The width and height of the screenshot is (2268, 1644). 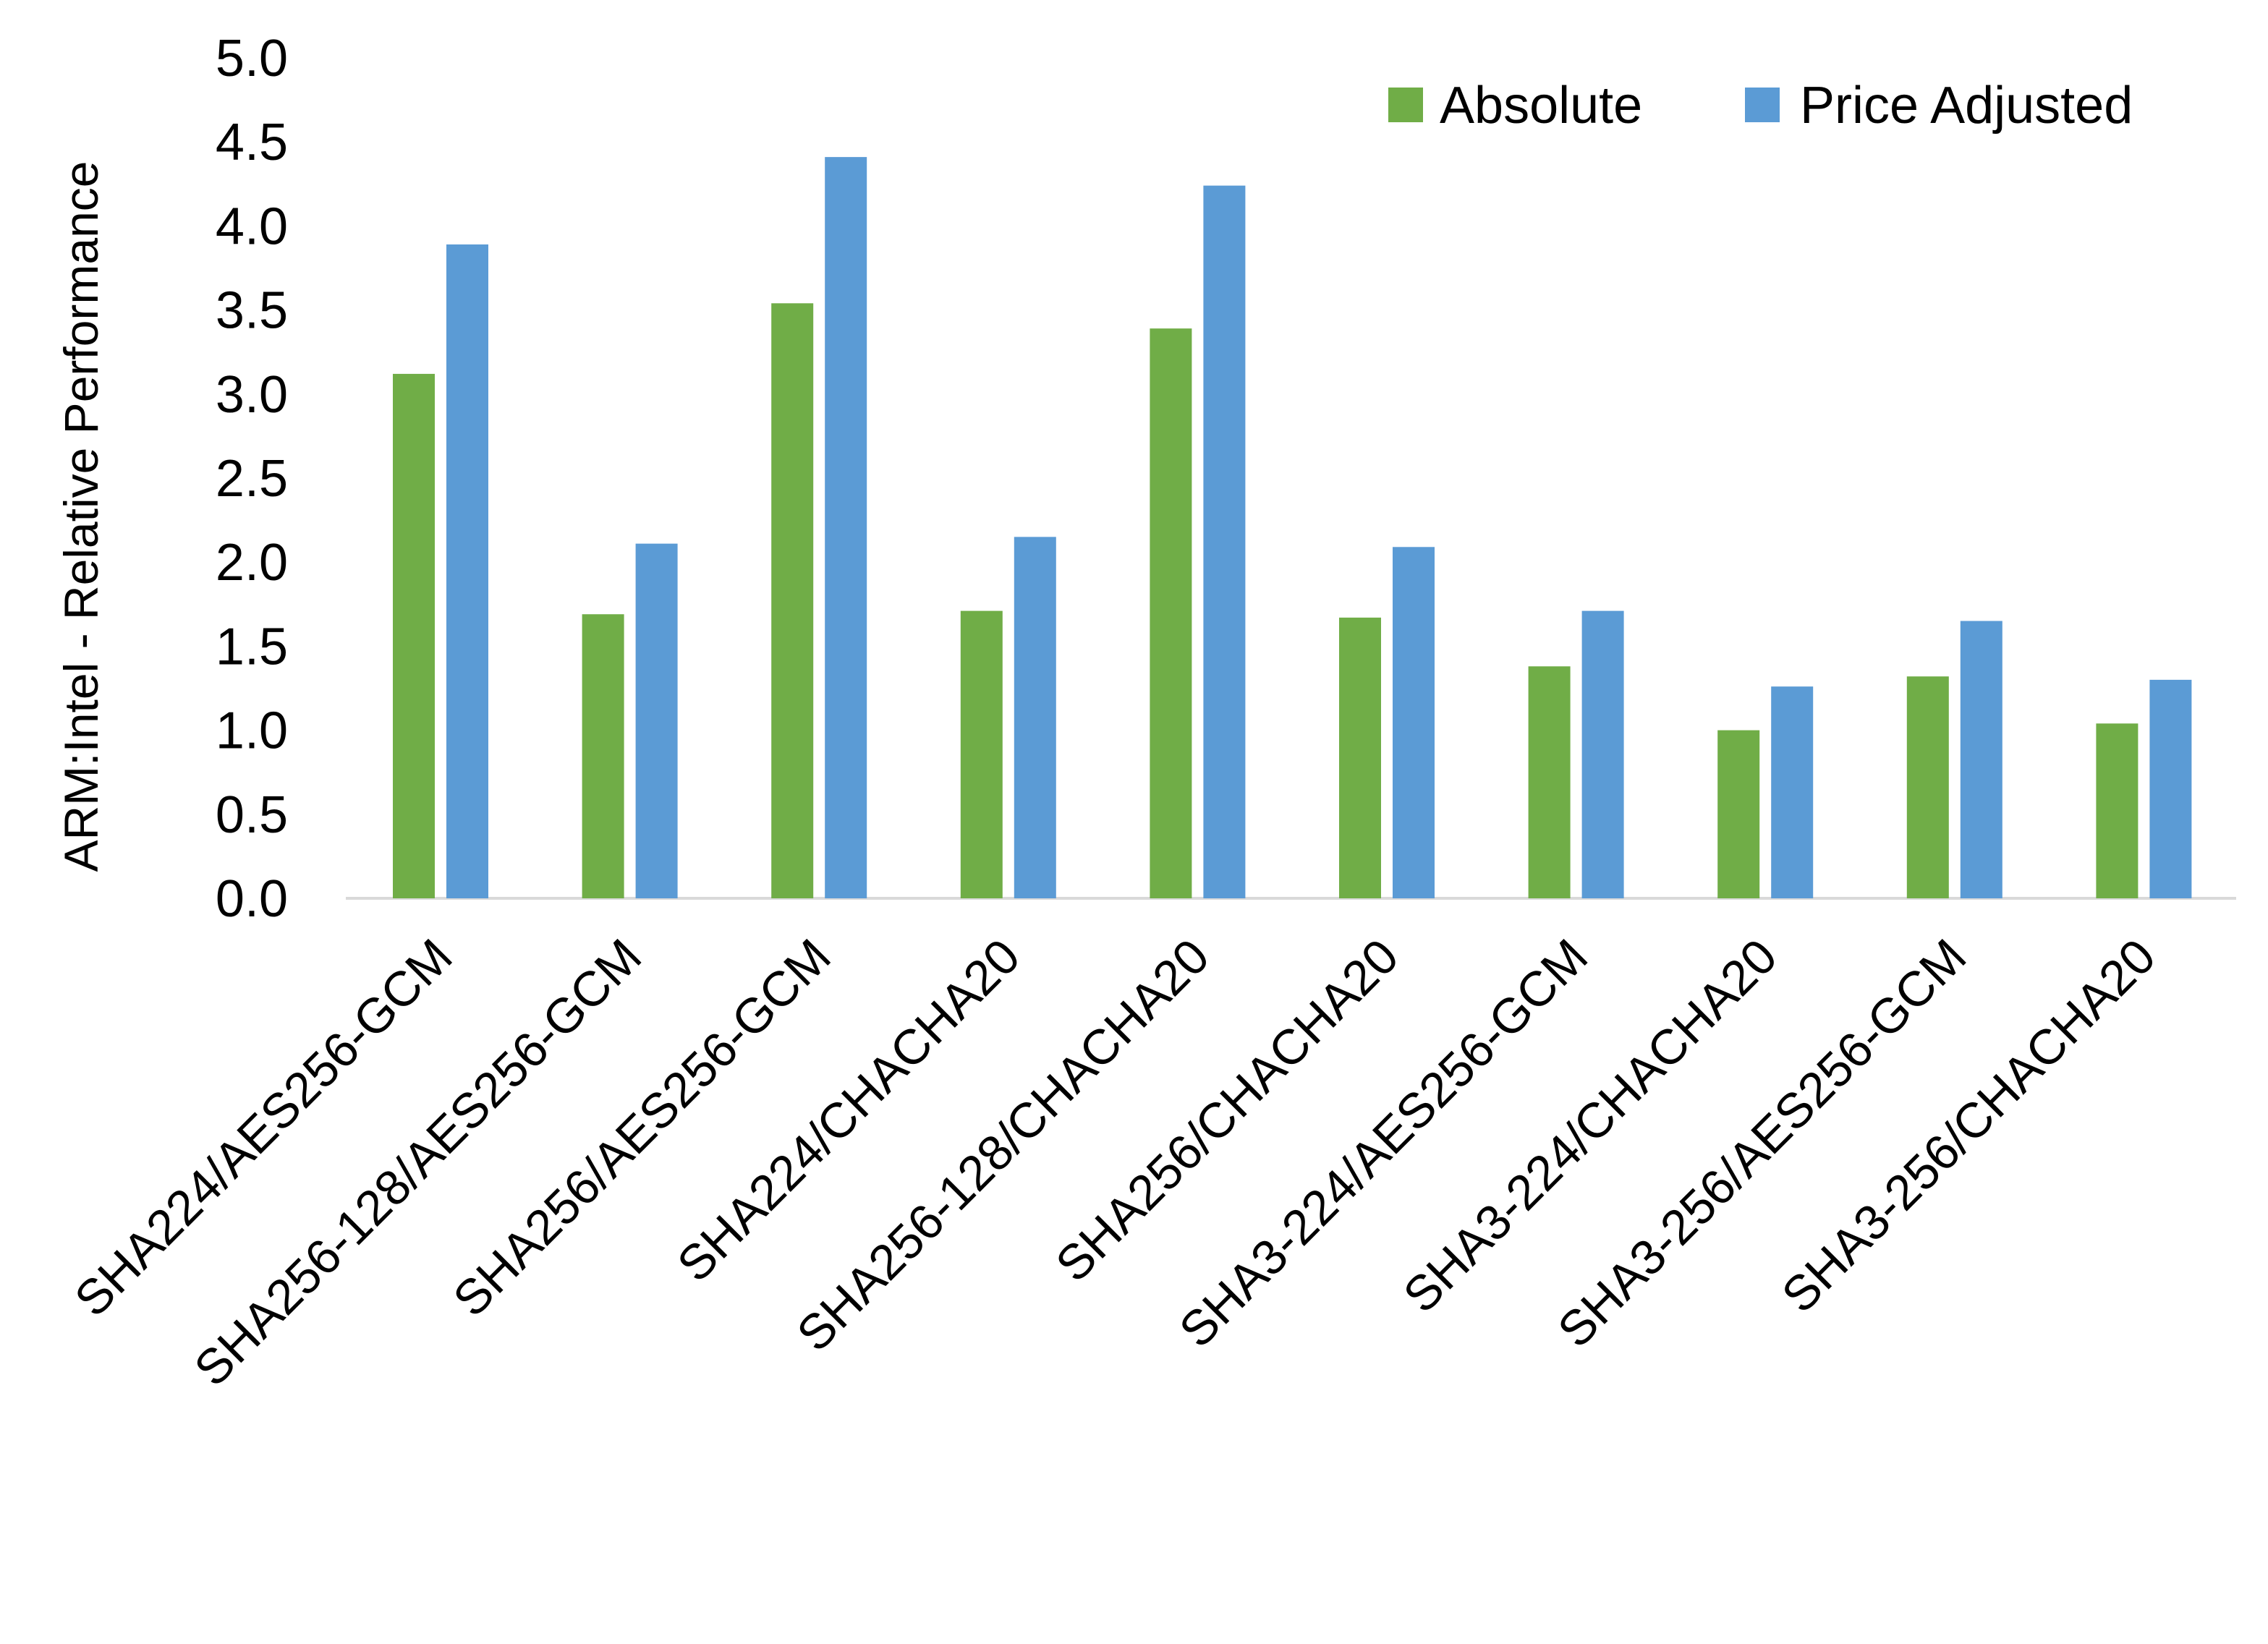 I want to click on y-axis-ticks: 0.0 0.5 1.0 1.5 2.0 2.5 3.0 3.5 4.0 4.5 5.0, so click(x=252, y=479).